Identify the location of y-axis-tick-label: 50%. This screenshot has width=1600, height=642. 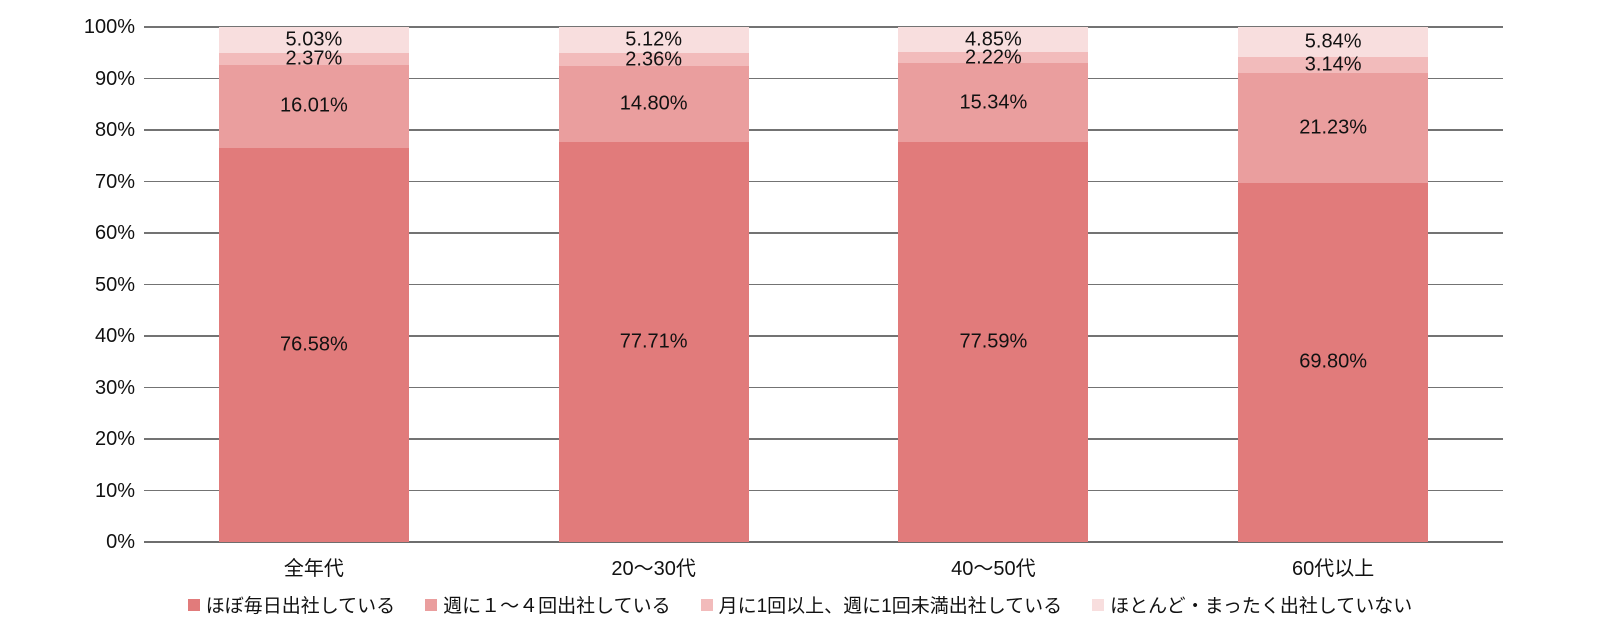
(114, 284).